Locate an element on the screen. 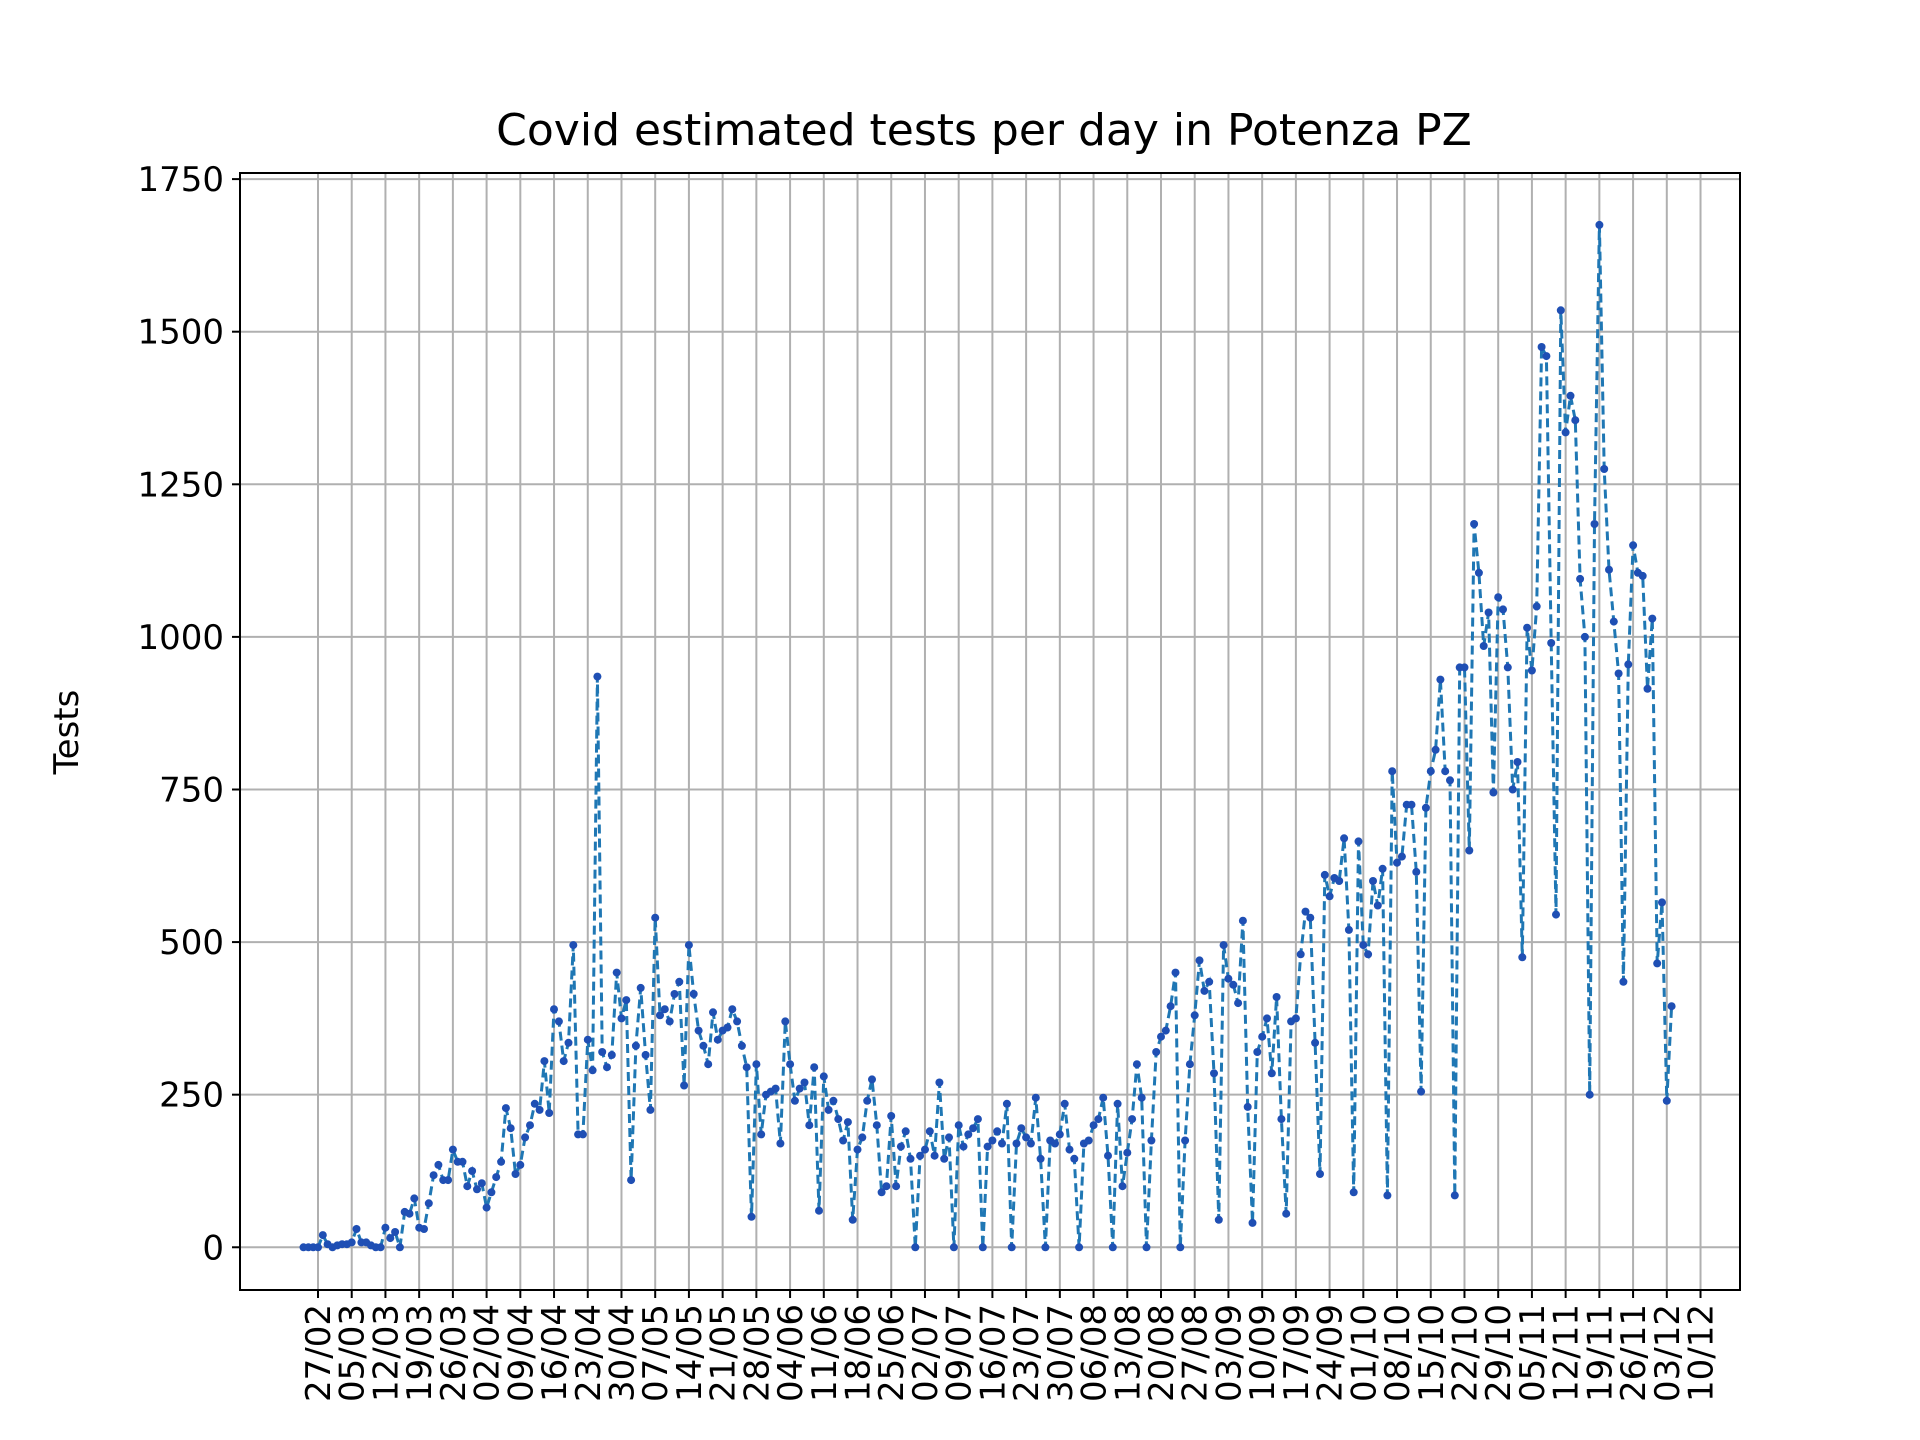  y-tick-label: 1500 is located at coordinates (180, 333).